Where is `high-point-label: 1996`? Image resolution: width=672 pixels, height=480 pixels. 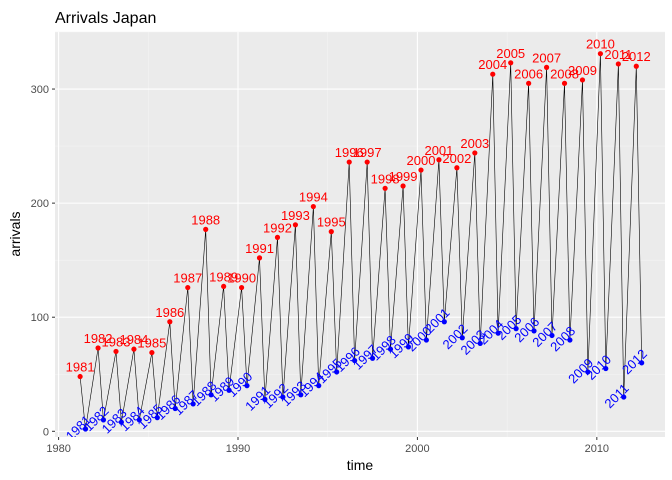 high-point-label: 1996 is located at coordinates (349, 152).